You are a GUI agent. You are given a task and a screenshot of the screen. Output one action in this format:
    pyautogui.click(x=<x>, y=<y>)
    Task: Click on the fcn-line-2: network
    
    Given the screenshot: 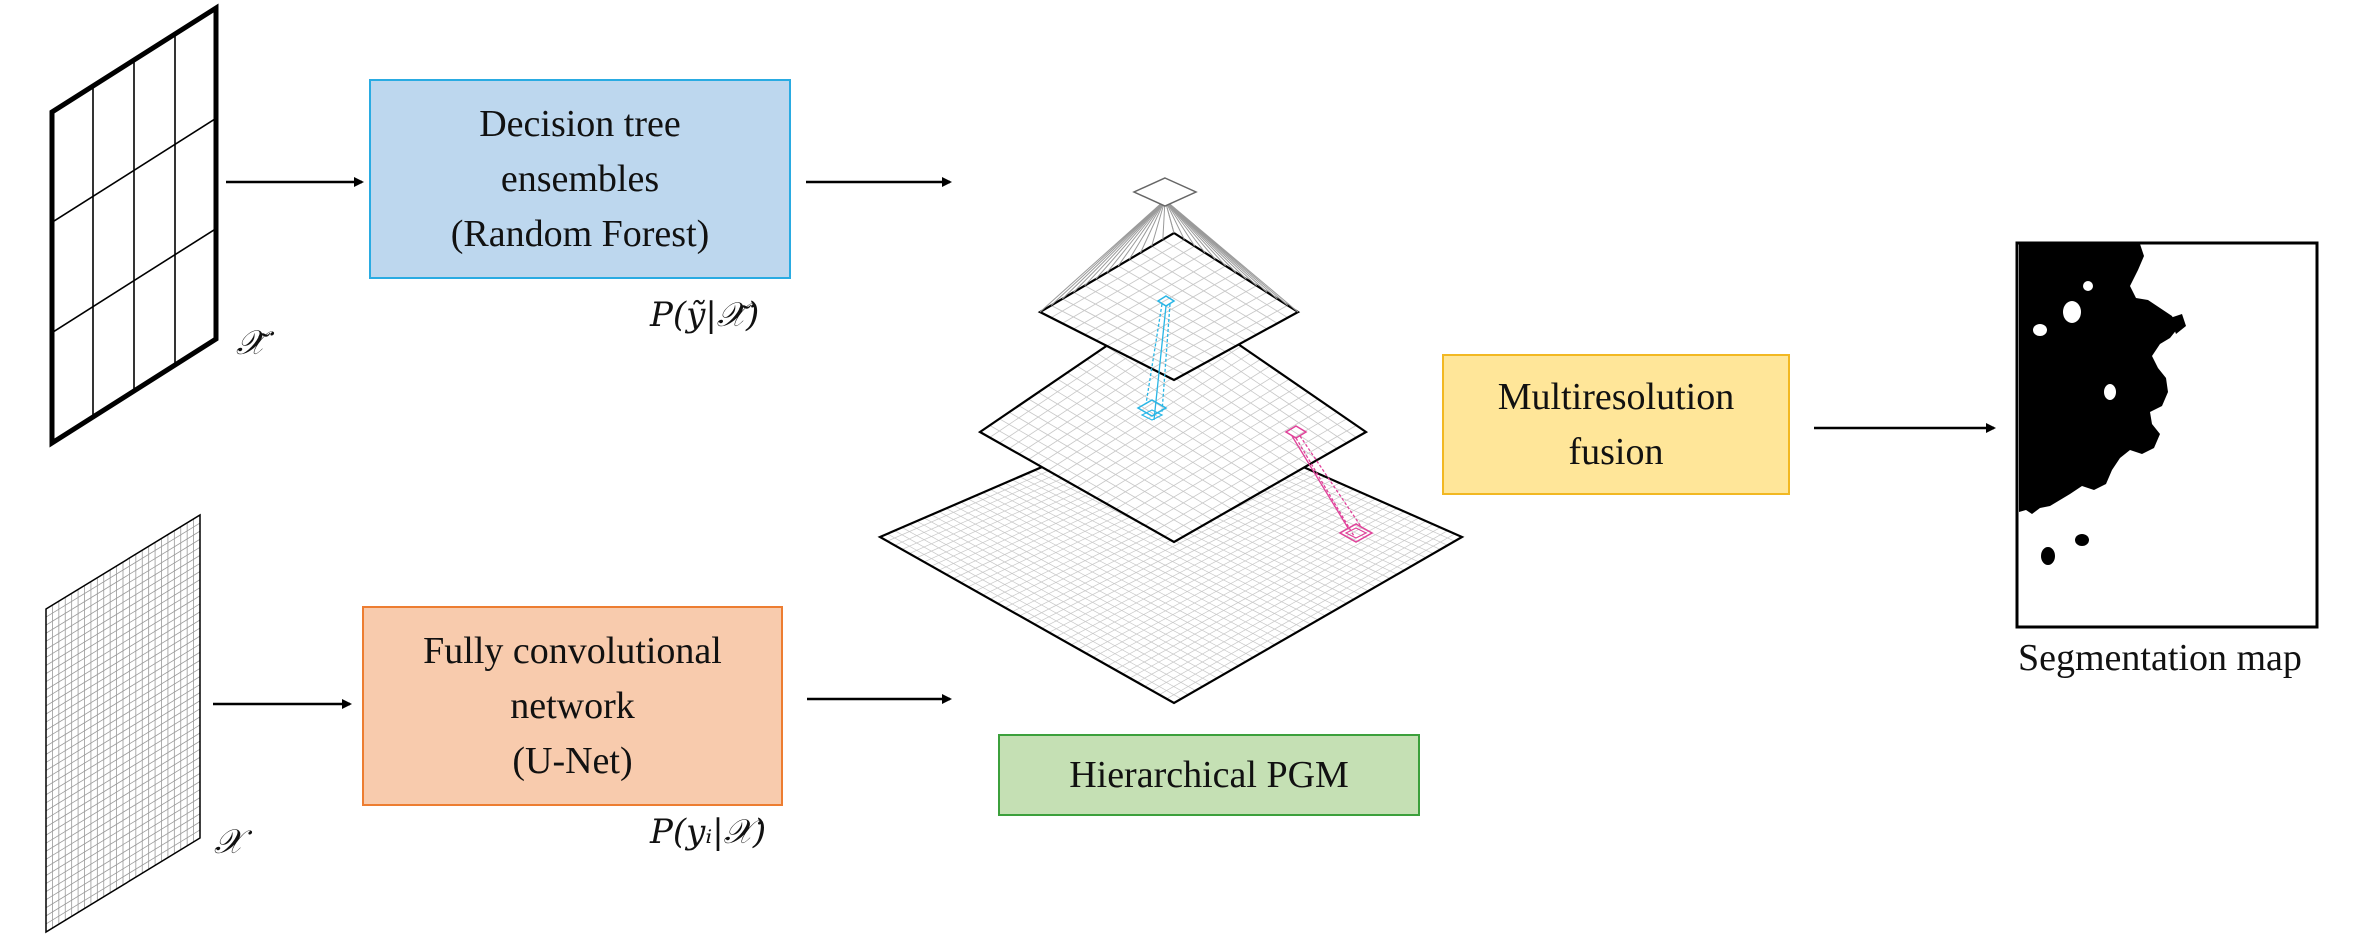 What is the action you would take?
    pyautogui.click(x=572, y=705)
    